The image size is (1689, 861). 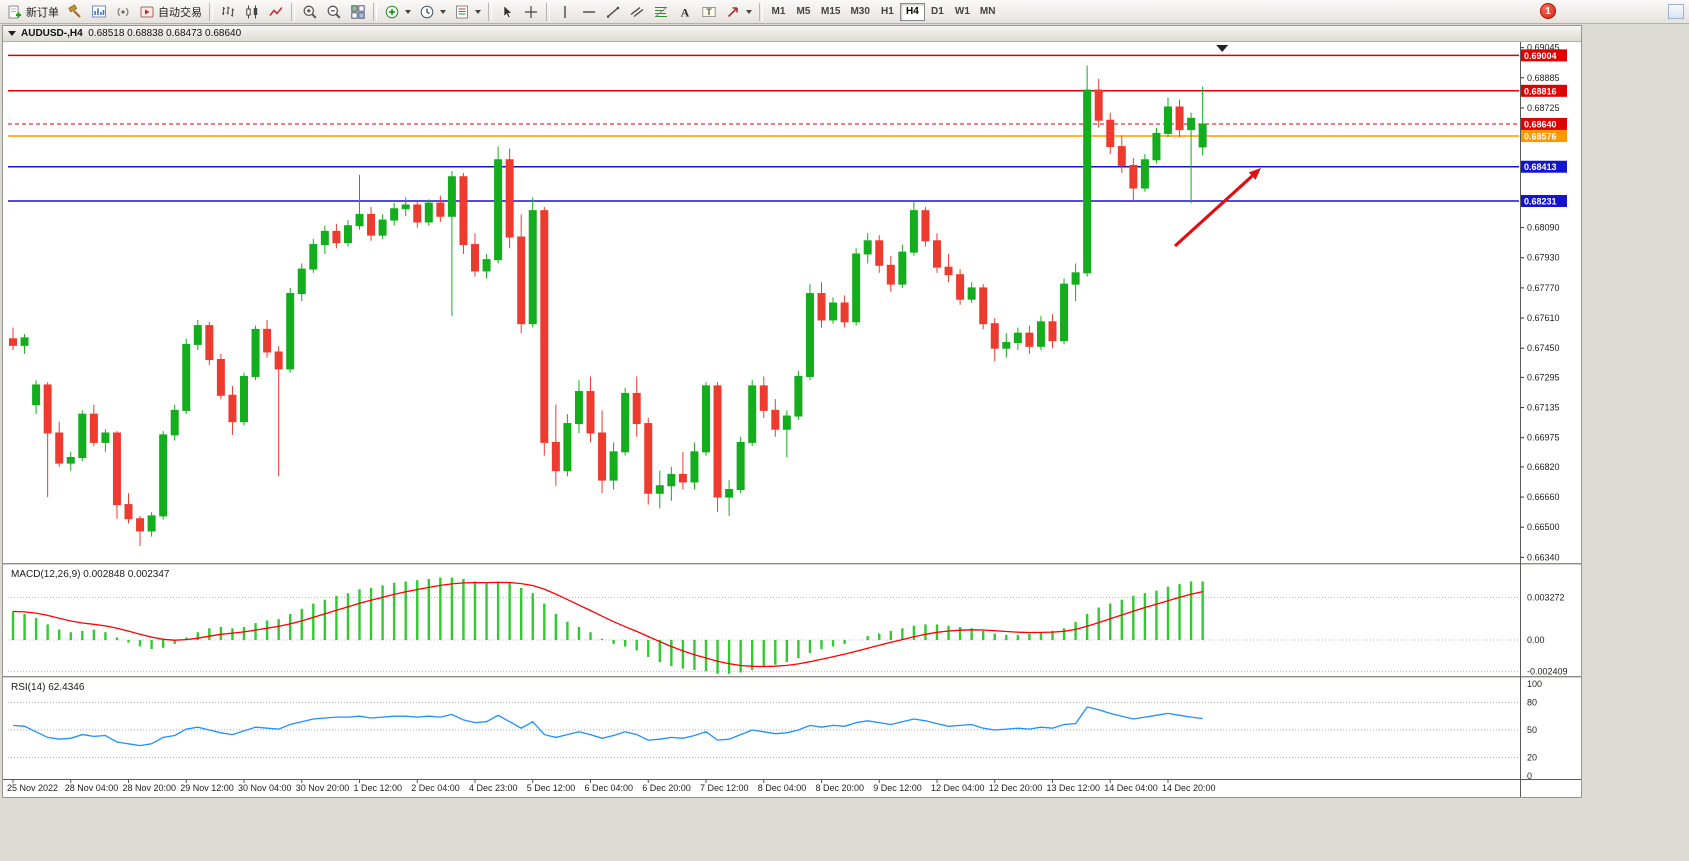 I want to click on price-marker-0.68576, so click(x=1544, y=136).